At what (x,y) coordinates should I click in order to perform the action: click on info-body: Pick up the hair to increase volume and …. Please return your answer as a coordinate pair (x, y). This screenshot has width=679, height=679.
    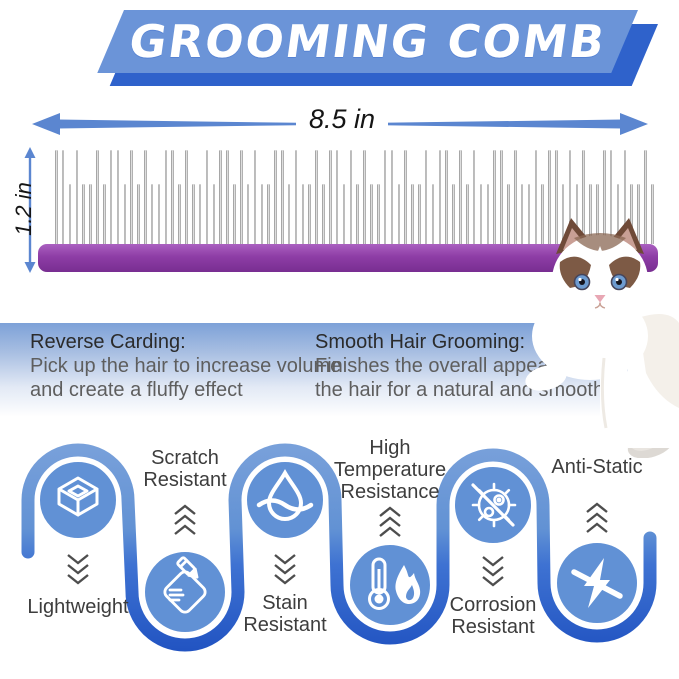
    Looking at the image, I should click on (186, 378).